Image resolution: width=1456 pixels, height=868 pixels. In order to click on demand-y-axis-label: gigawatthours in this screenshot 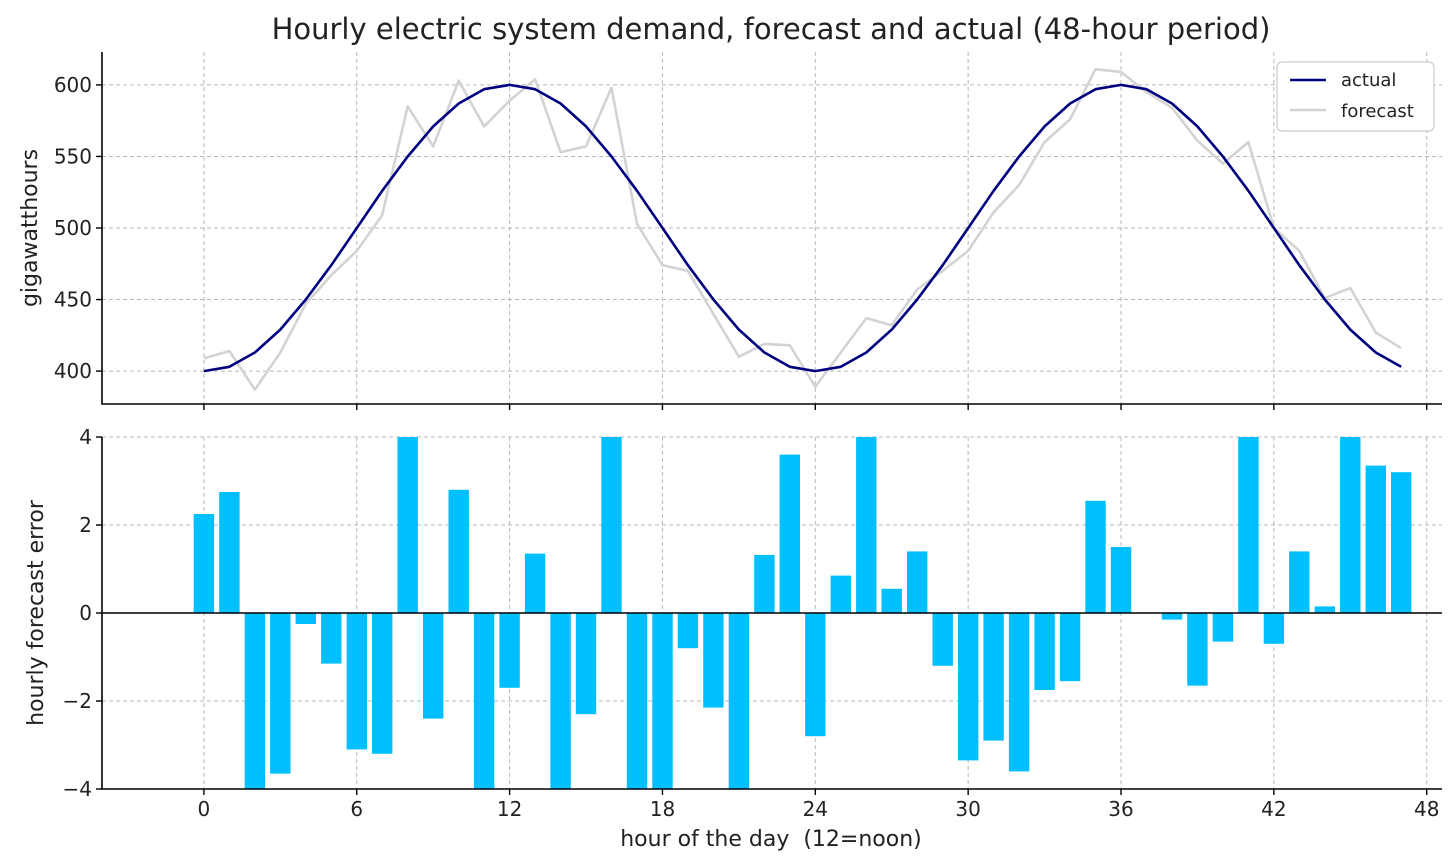, I will do `click(30, 228)`.